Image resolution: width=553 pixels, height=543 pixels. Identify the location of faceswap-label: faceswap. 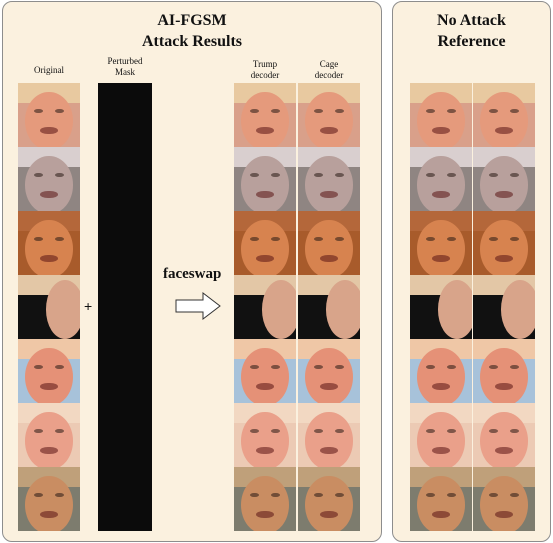
(192, 274).